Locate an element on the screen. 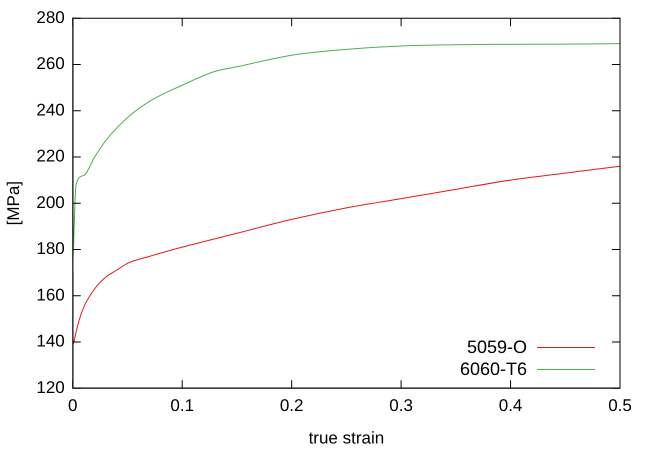  y-tick-label: 280 is located at coordinates (50, 17).